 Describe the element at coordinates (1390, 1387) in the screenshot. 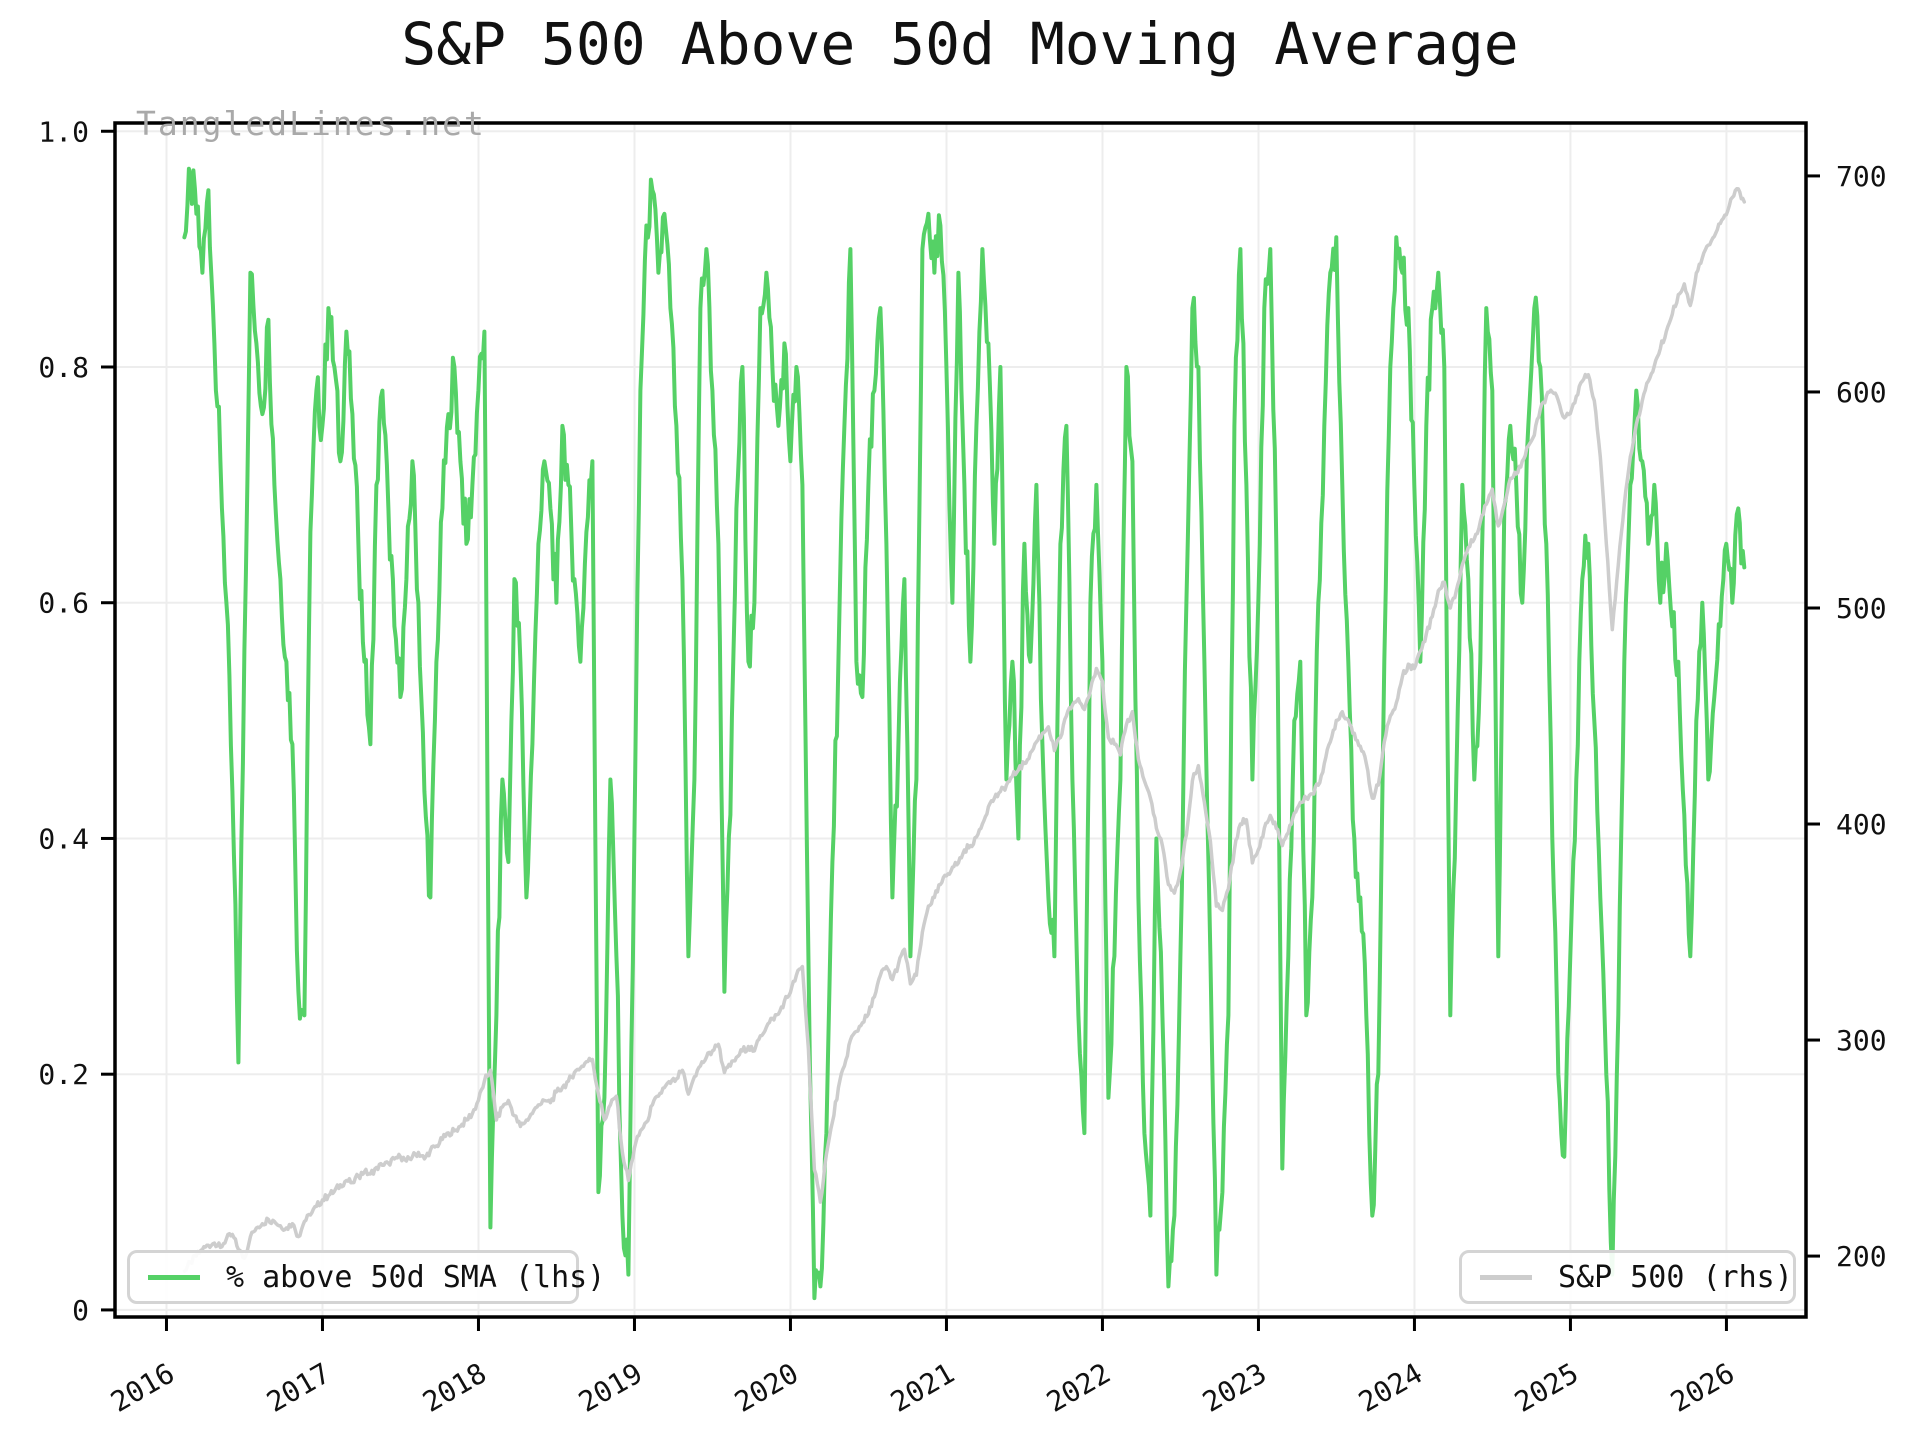

I see `x-tick-label: 2024` at that location.